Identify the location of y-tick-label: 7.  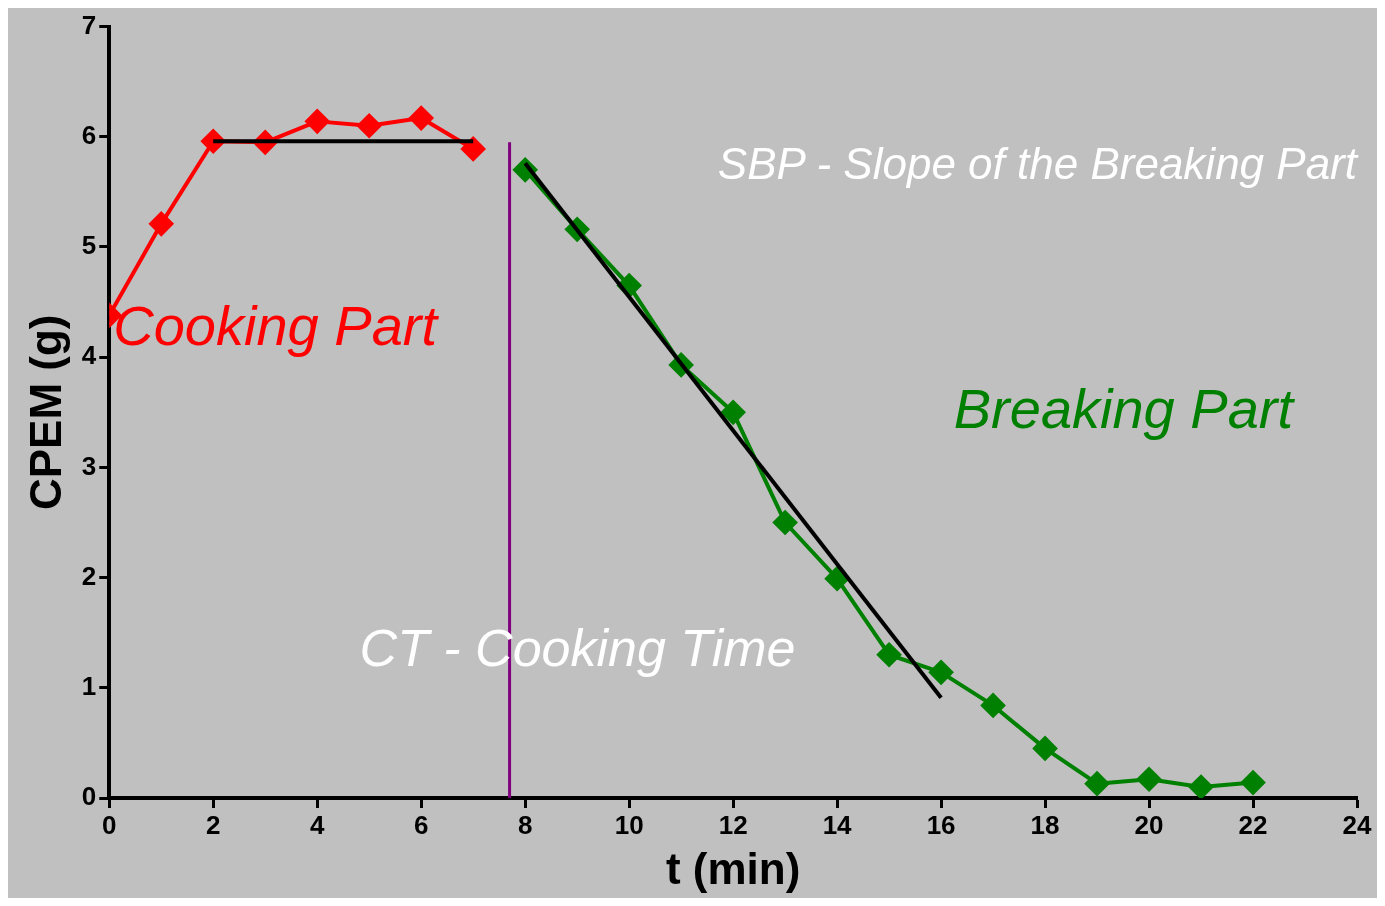
(89, 24).